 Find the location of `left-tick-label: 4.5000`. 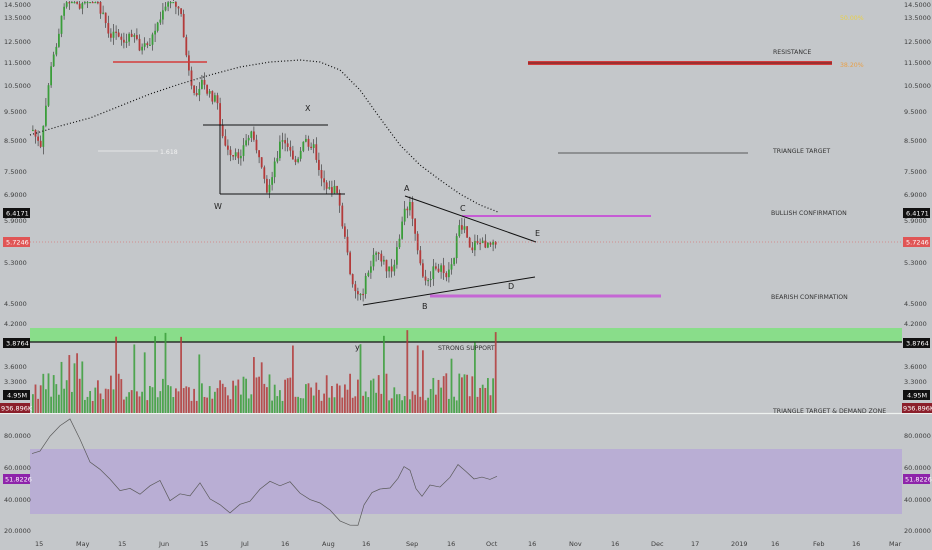

left-tick-label: 4.5000 is located at coordinates (15, 304).